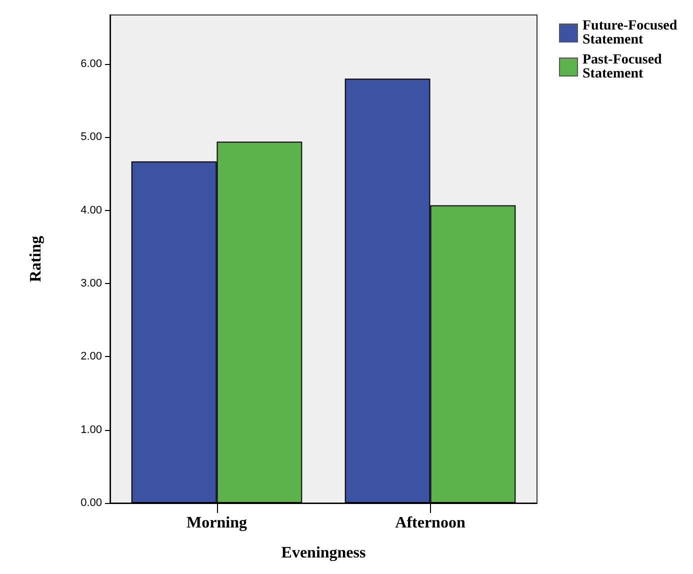  What do you see at coordinates (216, 523) in the screenshot?
I see `x-tick-label: Morning` at bounding box center [216, 523].